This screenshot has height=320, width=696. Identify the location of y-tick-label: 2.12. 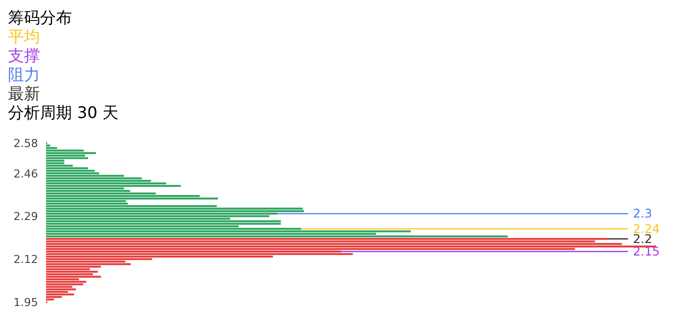
(26, 259).